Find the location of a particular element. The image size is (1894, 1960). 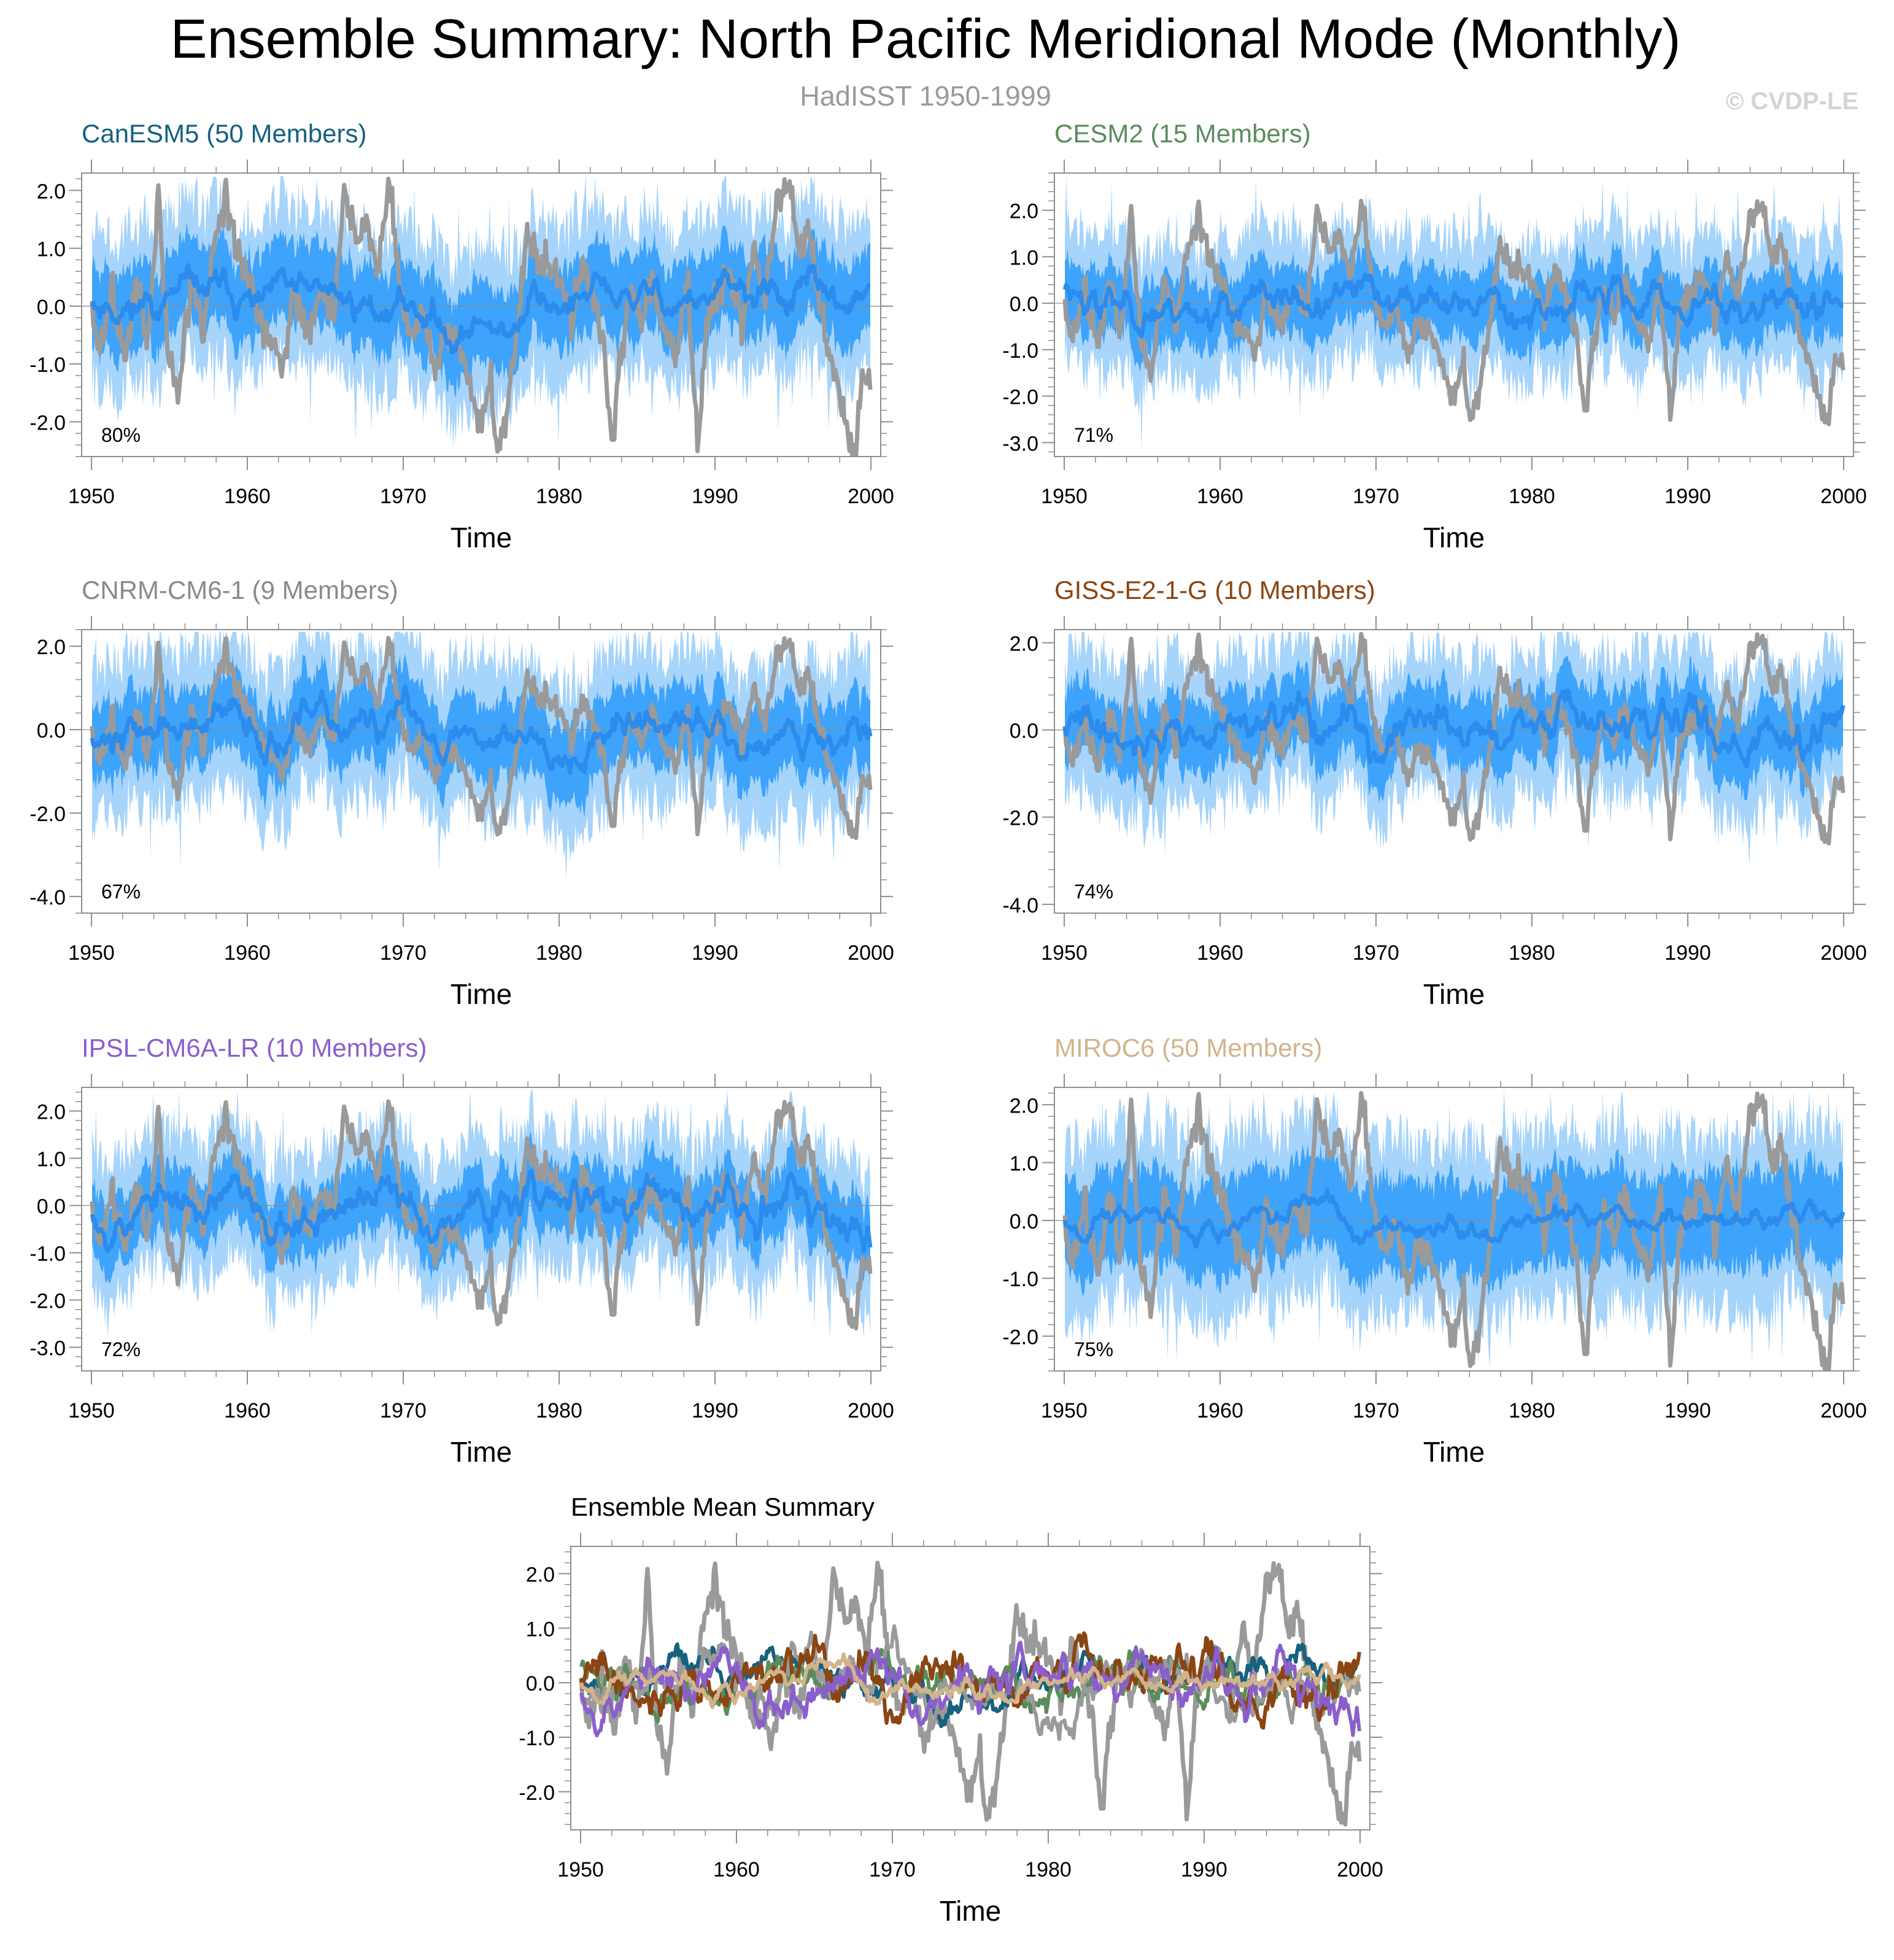

pattern-correlation-label: 80% is located at coordinates (121, 435).